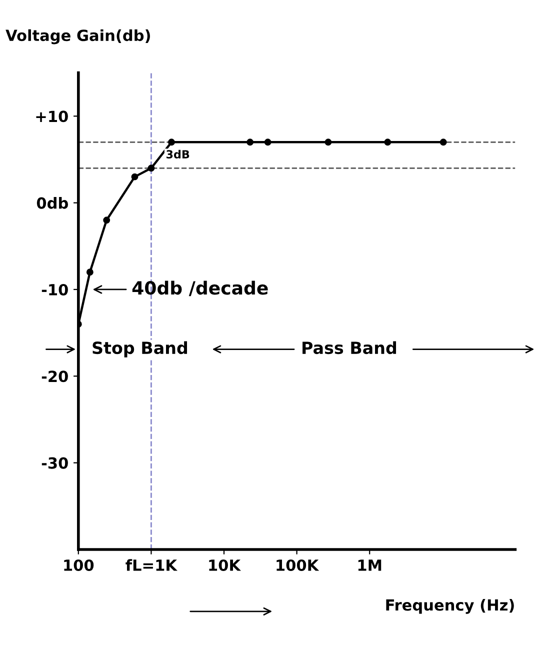  Describe the element at coordinates (55, 290) in the screenshot. I see `y-tick-label: -10` at that location.